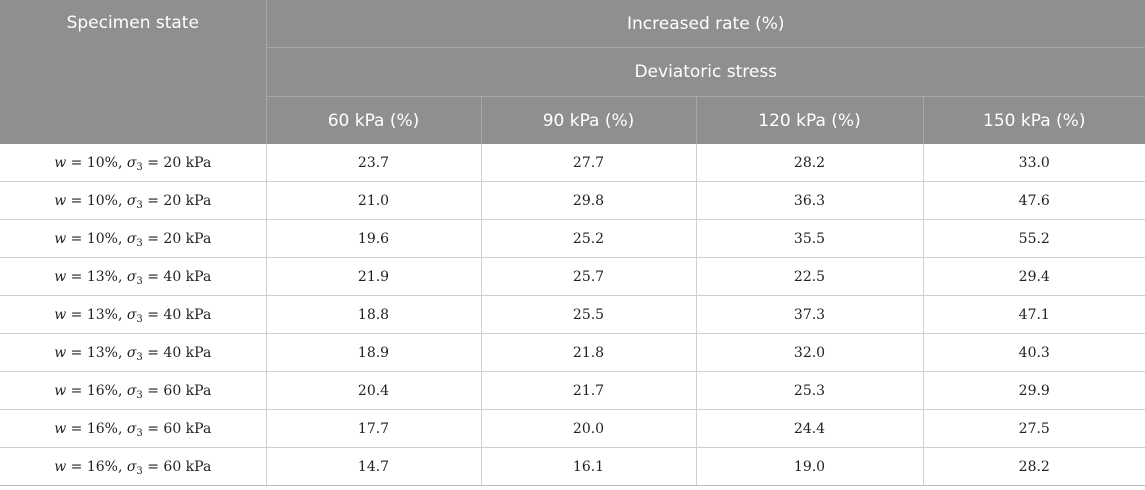 This screenshot has height=490, width=1145. Describe the element at coordinates (588, 120) in the screenshot. I see `column-header-90kpa: 90 kPa (%)` at that location.